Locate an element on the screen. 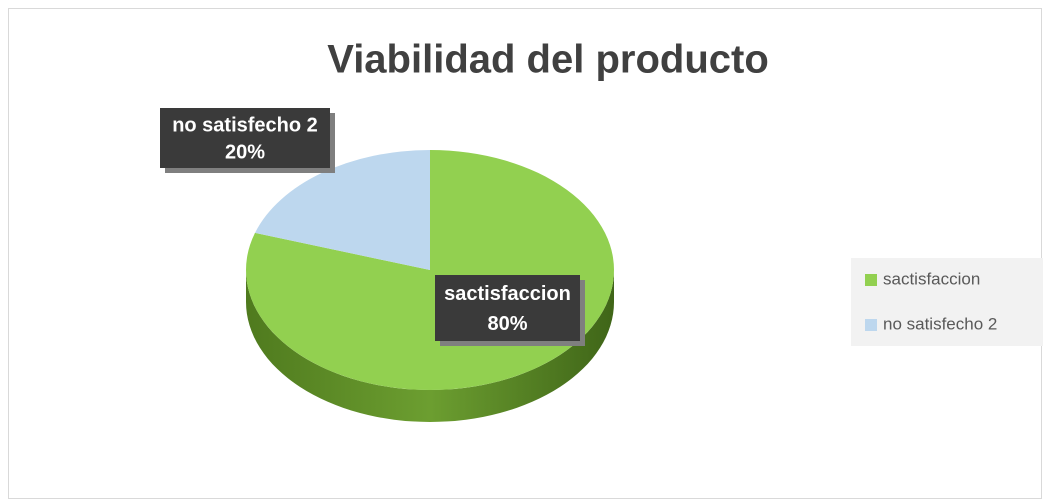 The height and width of the screenshot is (503, 1043). data-label-name: no satisfecho 2 is located at coordinates (245, 125).